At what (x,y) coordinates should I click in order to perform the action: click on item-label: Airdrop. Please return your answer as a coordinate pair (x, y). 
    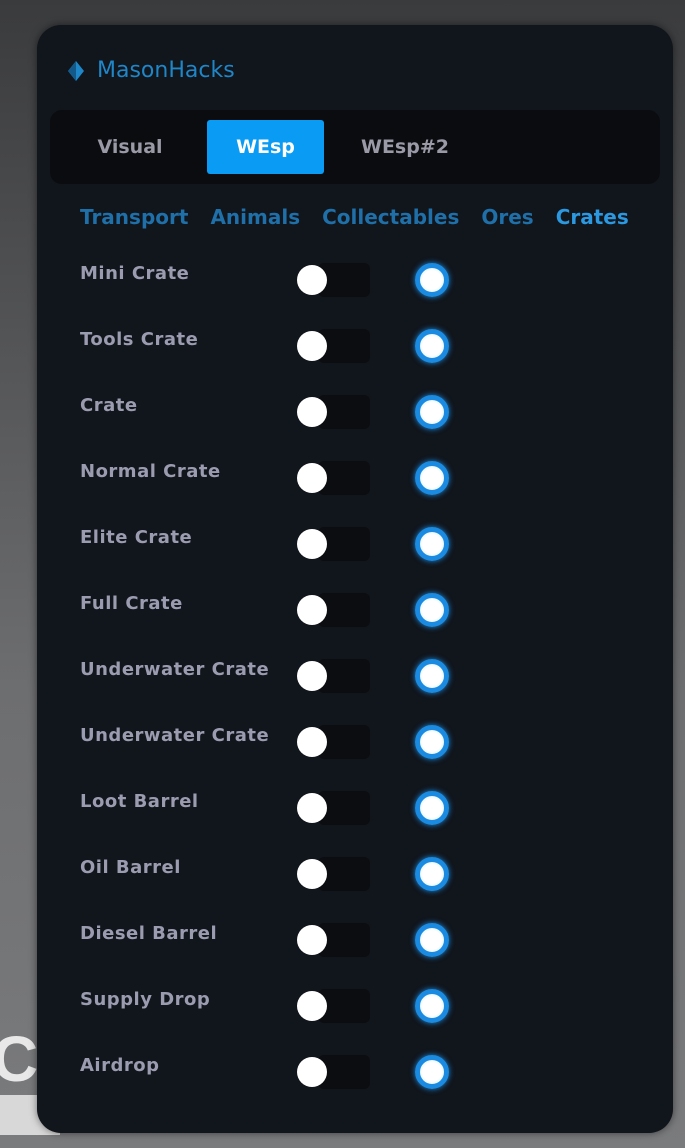
    Looking at the image, I should click on (120, 1065).